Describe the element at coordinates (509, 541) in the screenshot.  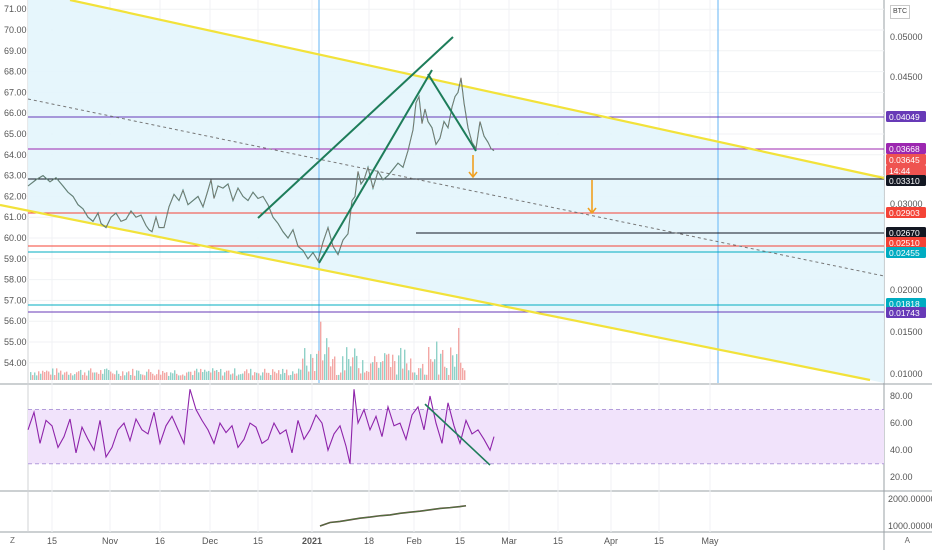
I see `x-axis-tick: Mar` at that location.